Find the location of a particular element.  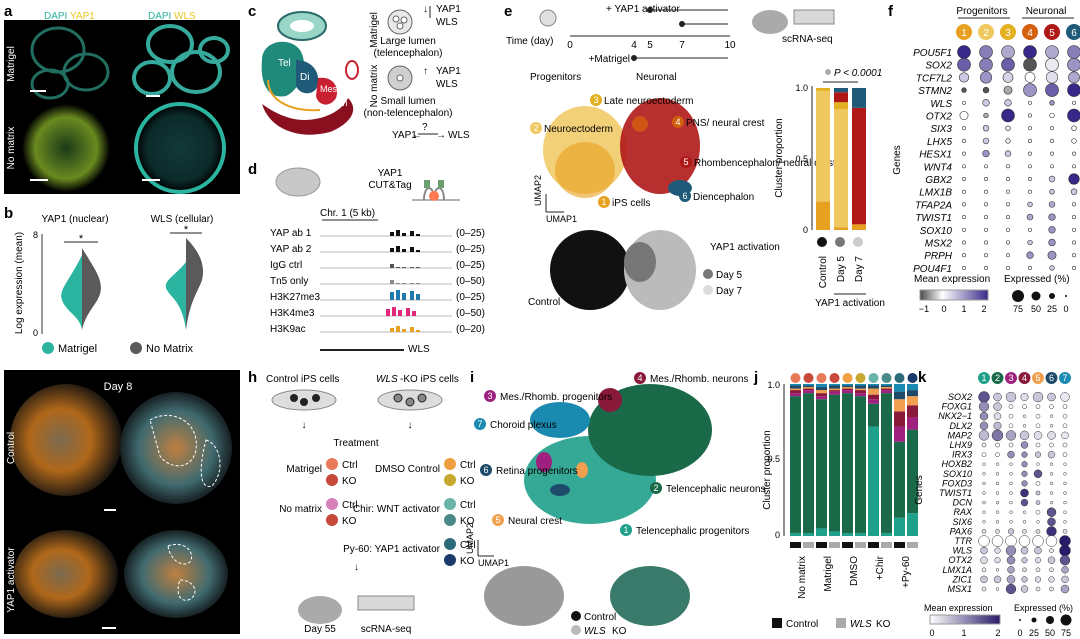

gene-label: SIX3 is located at coordinates (941, 129).